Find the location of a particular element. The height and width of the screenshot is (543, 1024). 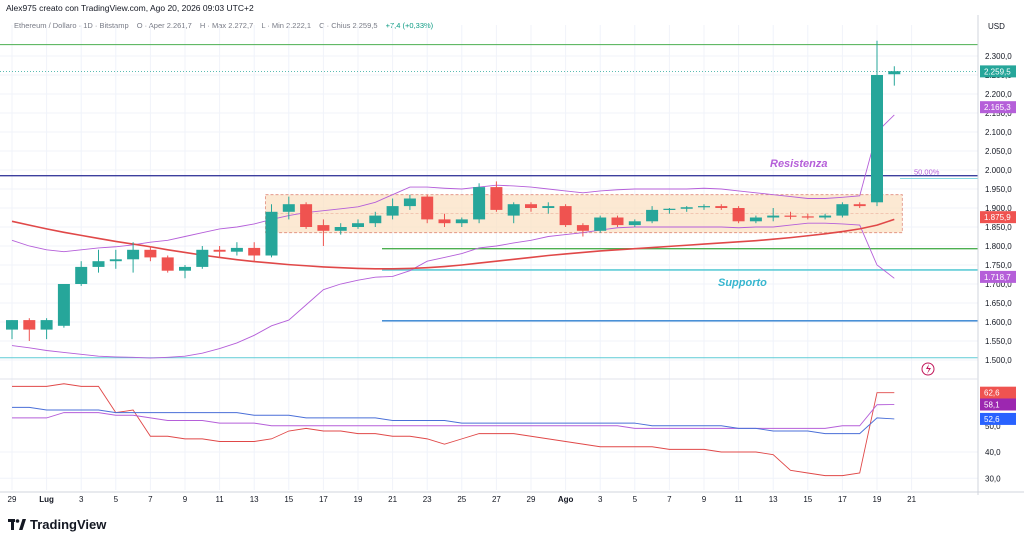

y-tick-label: 2.100,0 is located at coordinates (998, 132).